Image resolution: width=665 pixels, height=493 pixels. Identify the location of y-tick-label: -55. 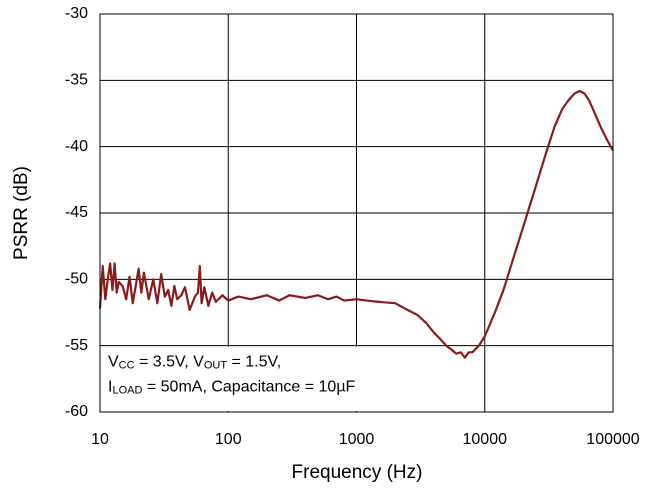
(76, 345).